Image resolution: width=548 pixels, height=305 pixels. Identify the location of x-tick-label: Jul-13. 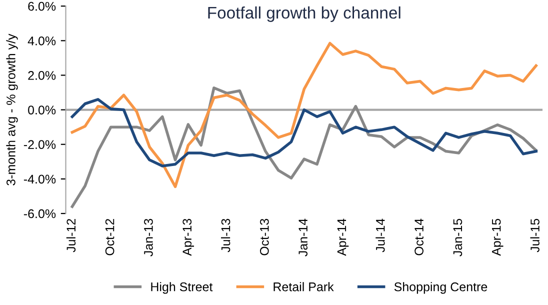
(225, 235).